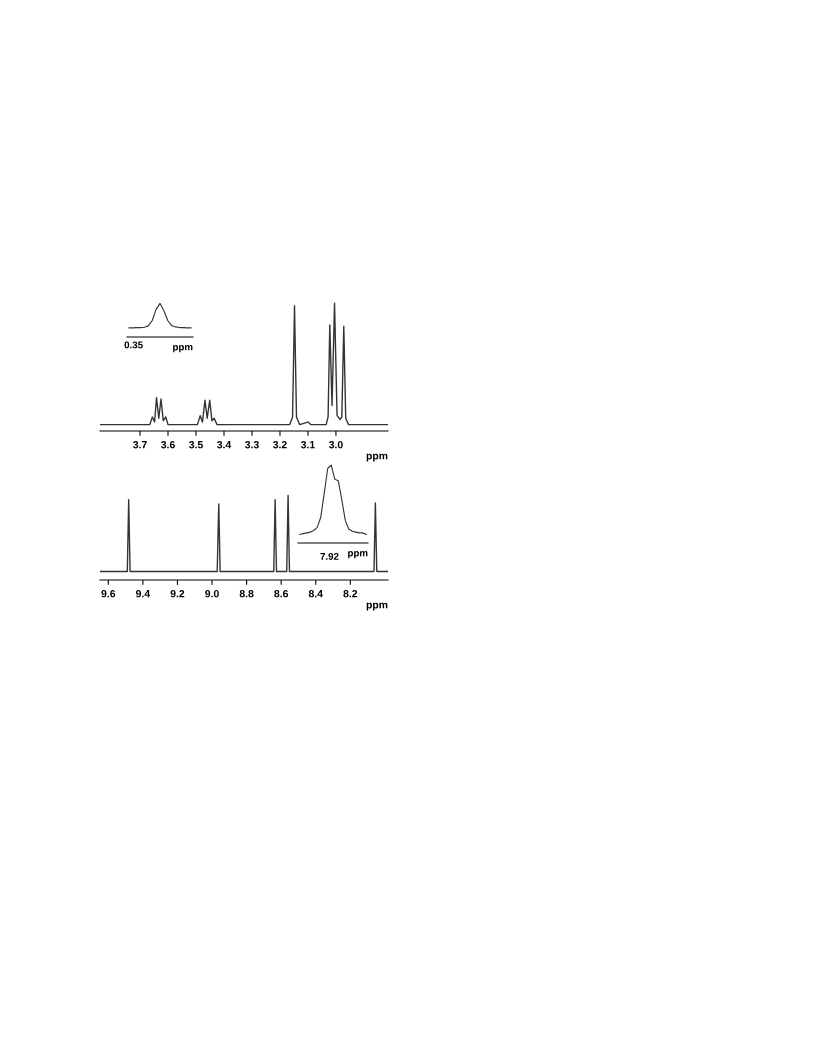  I want to click on x-tick-label: 8.4, so click(315, 594).